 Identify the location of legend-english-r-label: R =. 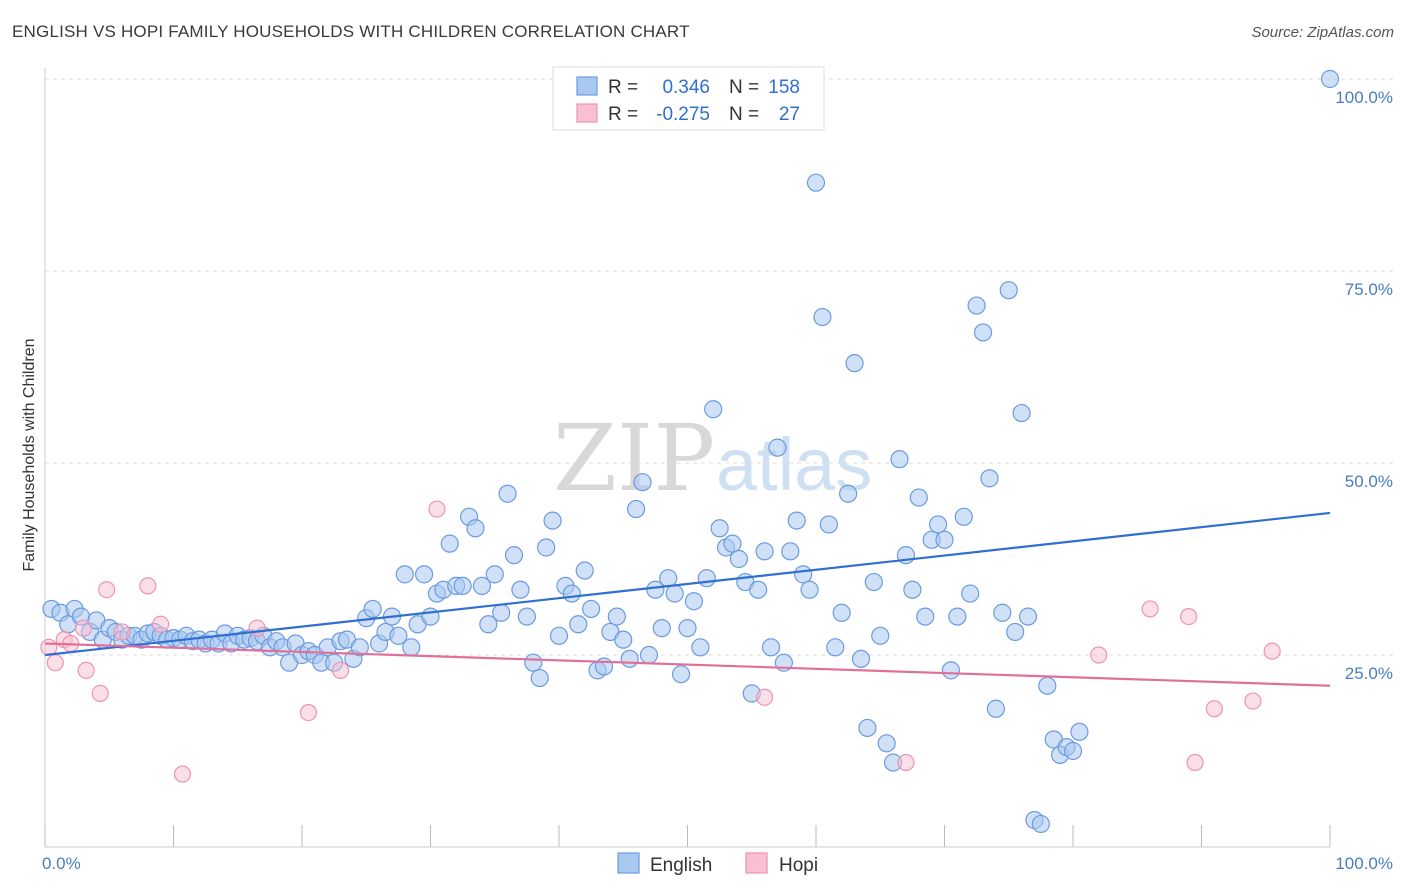
(623, 87).